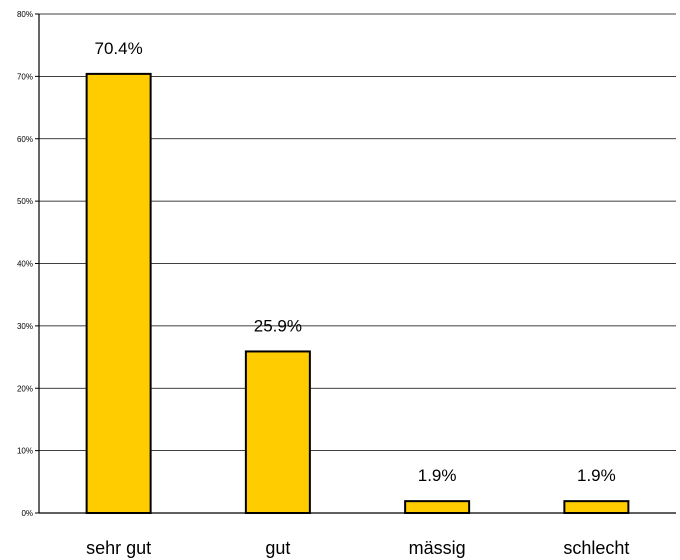 This screenshot has height=560, width=680. What do you see at coordinates (25, 201) in the screenshot?
I see `y-tick-label: 50%` at bounding box center [25, 201].